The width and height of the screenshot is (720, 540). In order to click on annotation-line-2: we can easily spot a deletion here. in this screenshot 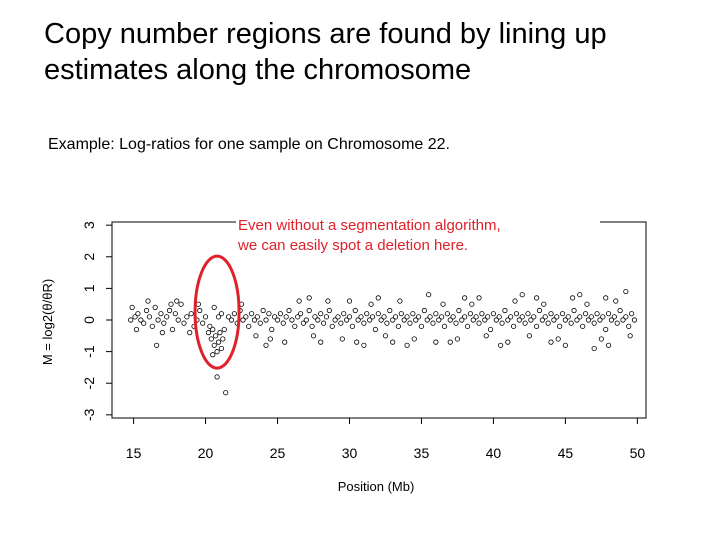, I will do `click(353, 245)`.